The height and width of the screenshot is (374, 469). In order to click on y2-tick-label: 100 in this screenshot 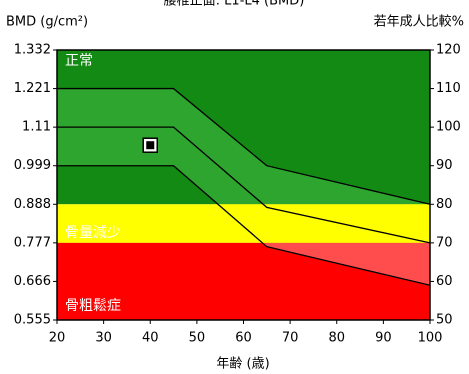, I will do `click(448, 127)`.